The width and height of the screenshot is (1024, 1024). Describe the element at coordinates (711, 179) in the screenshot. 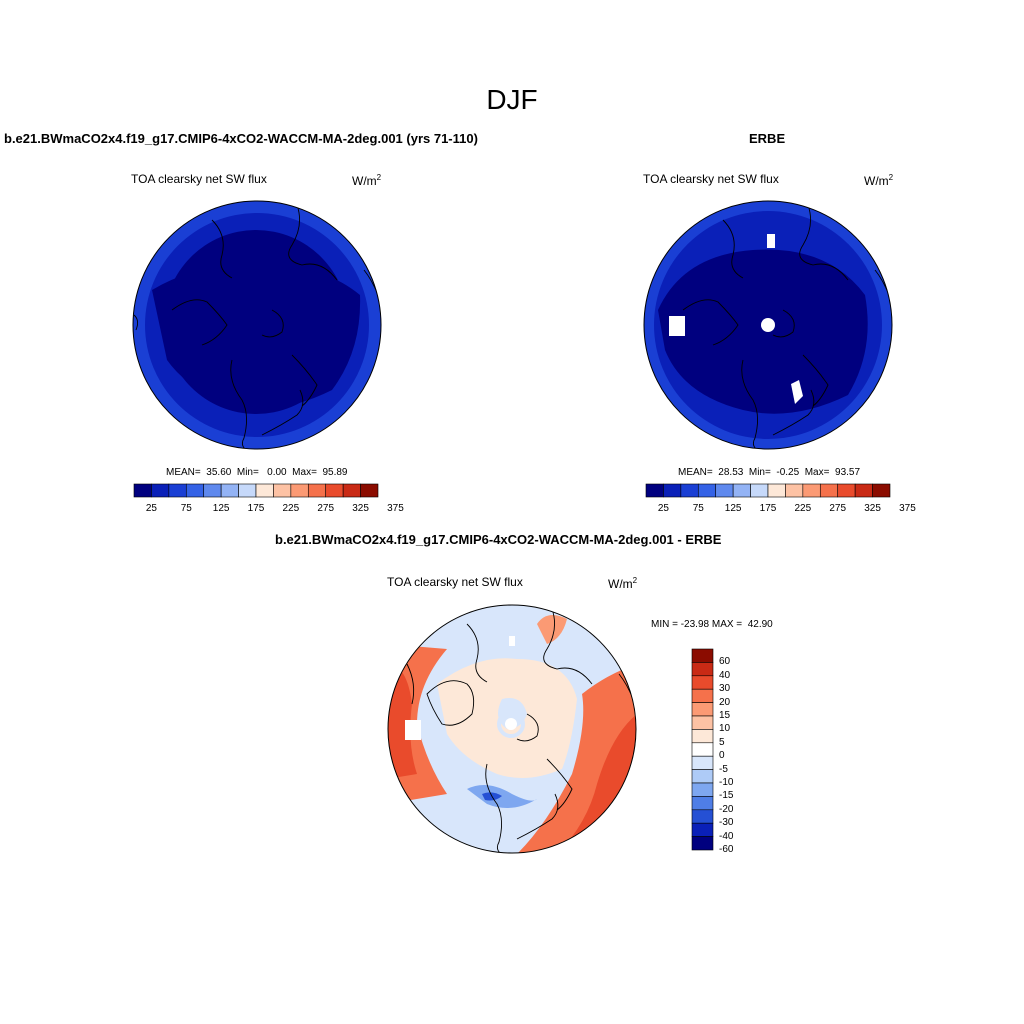

I see `obs-variable-label: TOA clearsky net SW flux` at that location.